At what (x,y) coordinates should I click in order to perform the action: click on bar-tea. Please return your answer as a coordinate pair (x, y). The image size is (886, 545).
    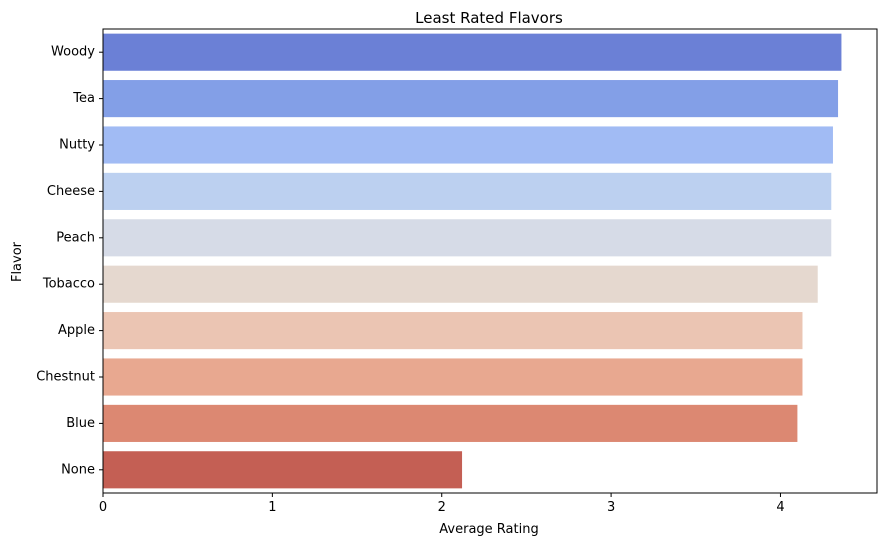
    Looking at the image, I should click on (471, 99).